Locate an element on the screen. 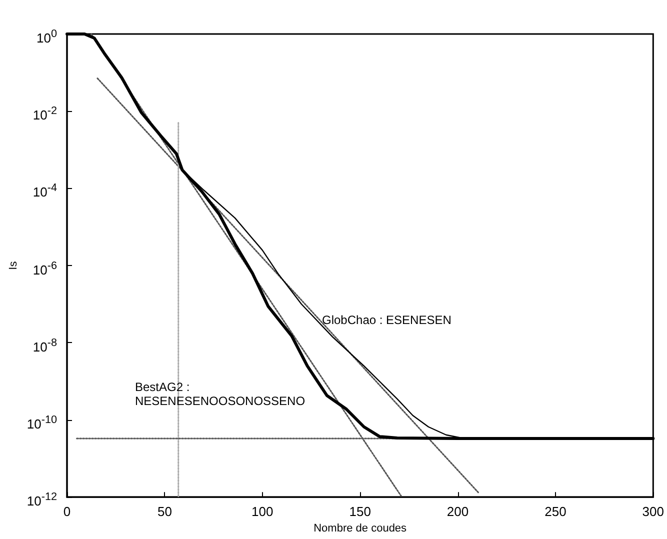  x-tick-label: 100 is located at coordinates (263, 512).